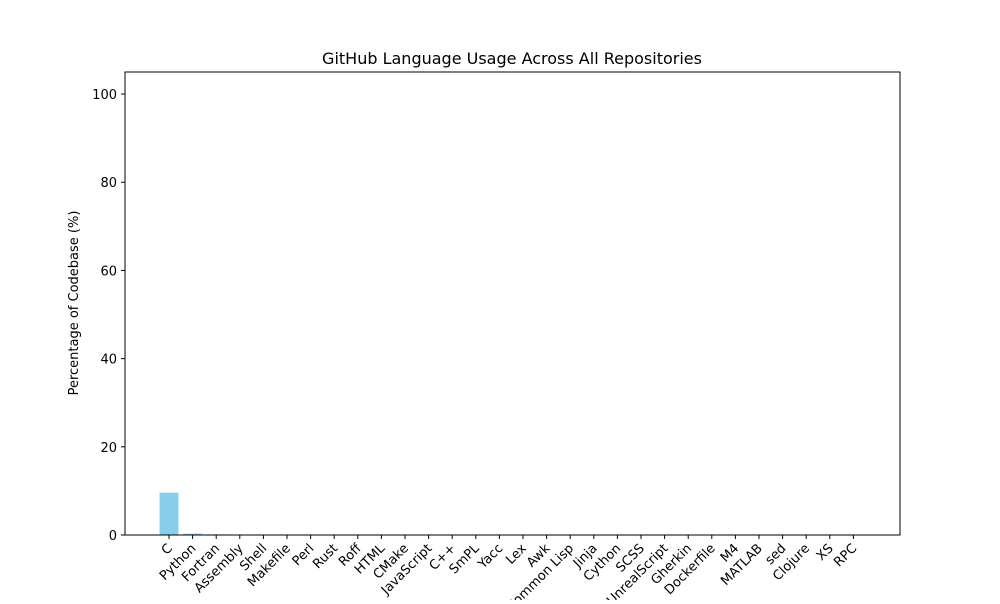 The height and width of the screenshot is (604, 1000). Describe the element at coordinates (74, 303) in the screenshot. I see `y-axis-label: Percentage of Codebase (%)` at that location.